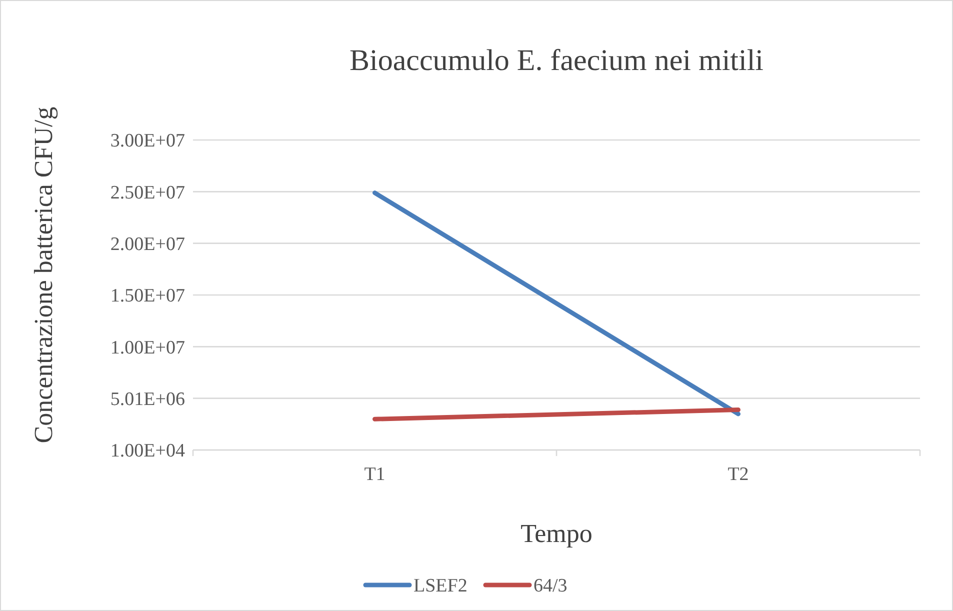 The height and width of the screenshot is (611, 953). I want to click on x-tick-label: T1, so click(375, 474).